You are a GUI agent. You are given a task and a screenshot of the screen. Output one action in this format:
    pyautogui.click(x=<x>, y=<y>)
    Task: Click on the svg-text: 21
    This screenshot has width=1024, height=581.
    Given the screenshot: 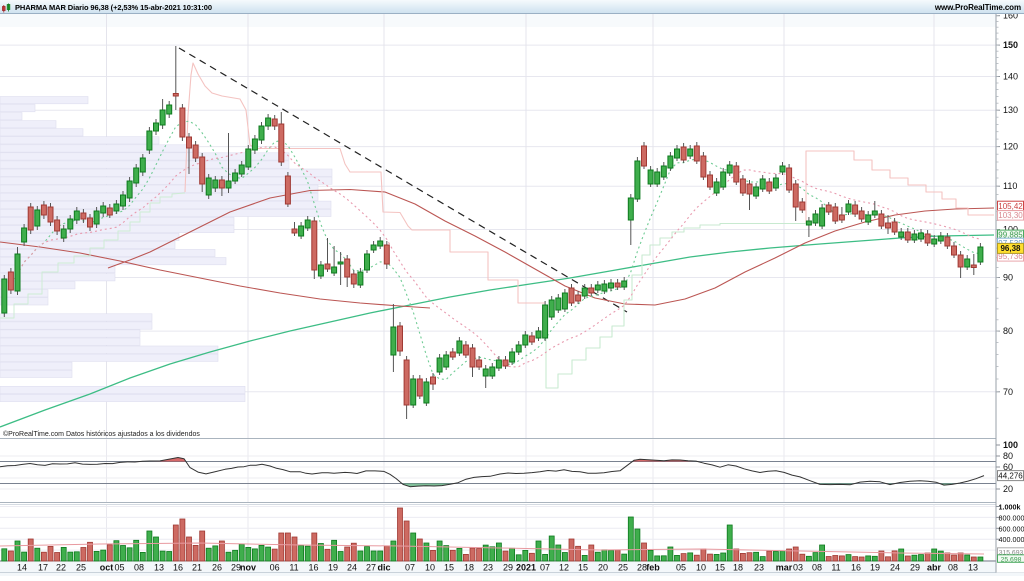 What is the action you would take?
    pyautogui.click(x=197, y=568)
    